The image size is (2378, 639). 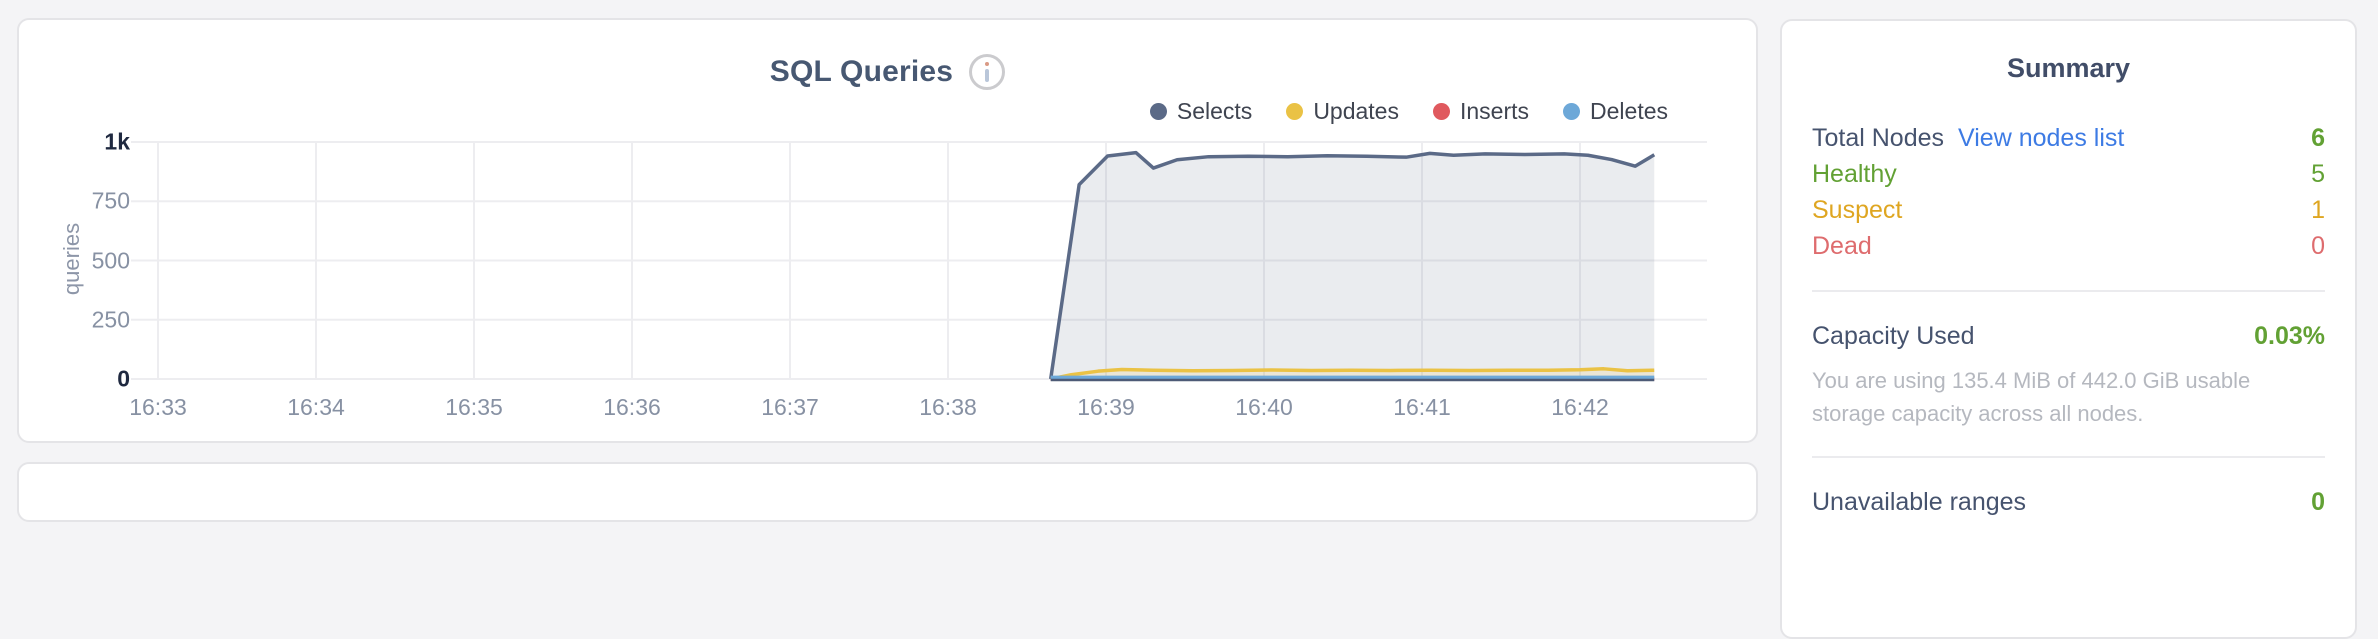 I want to click on healthy-label: Healthy, so click(x=1854, y=173).